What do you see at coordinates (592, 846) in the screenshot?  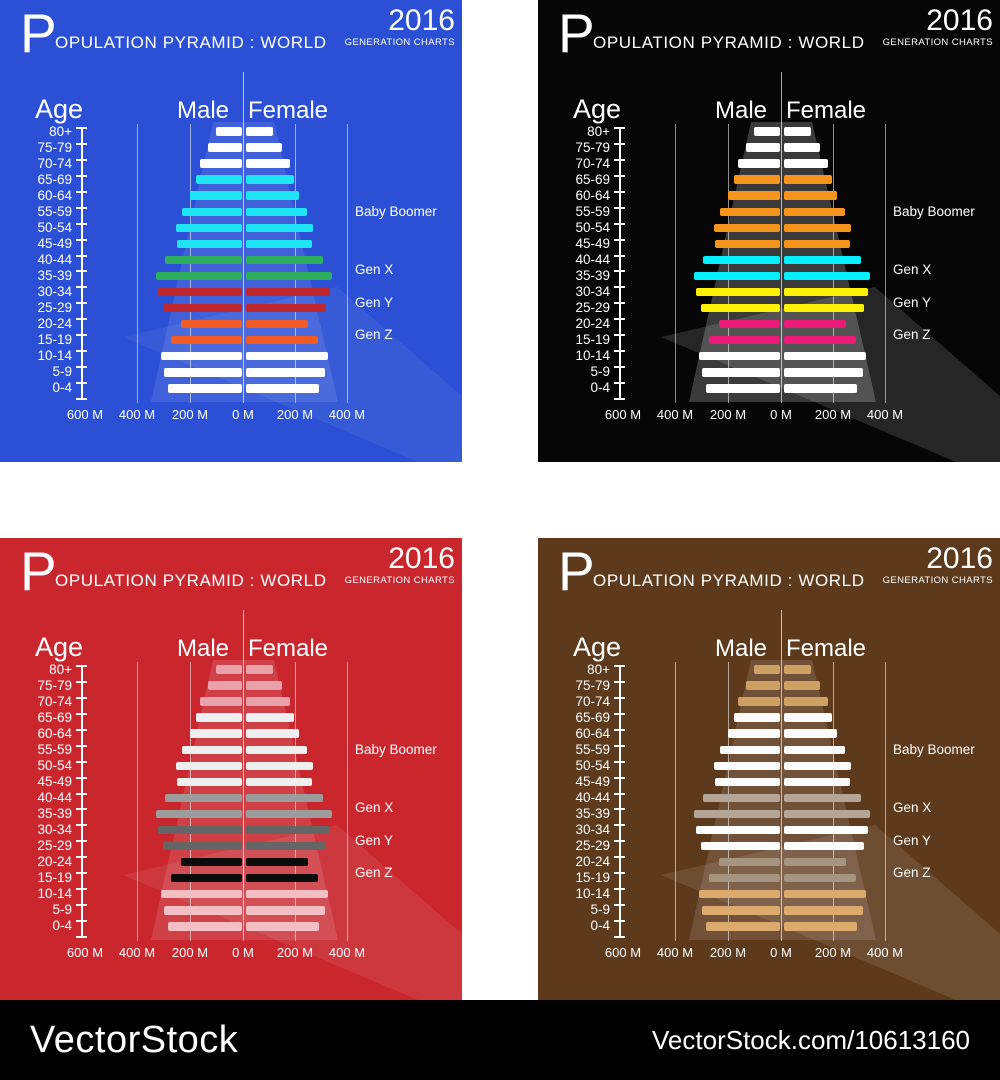 I see `age-label: 25-29` at bounding box center [592, 846].